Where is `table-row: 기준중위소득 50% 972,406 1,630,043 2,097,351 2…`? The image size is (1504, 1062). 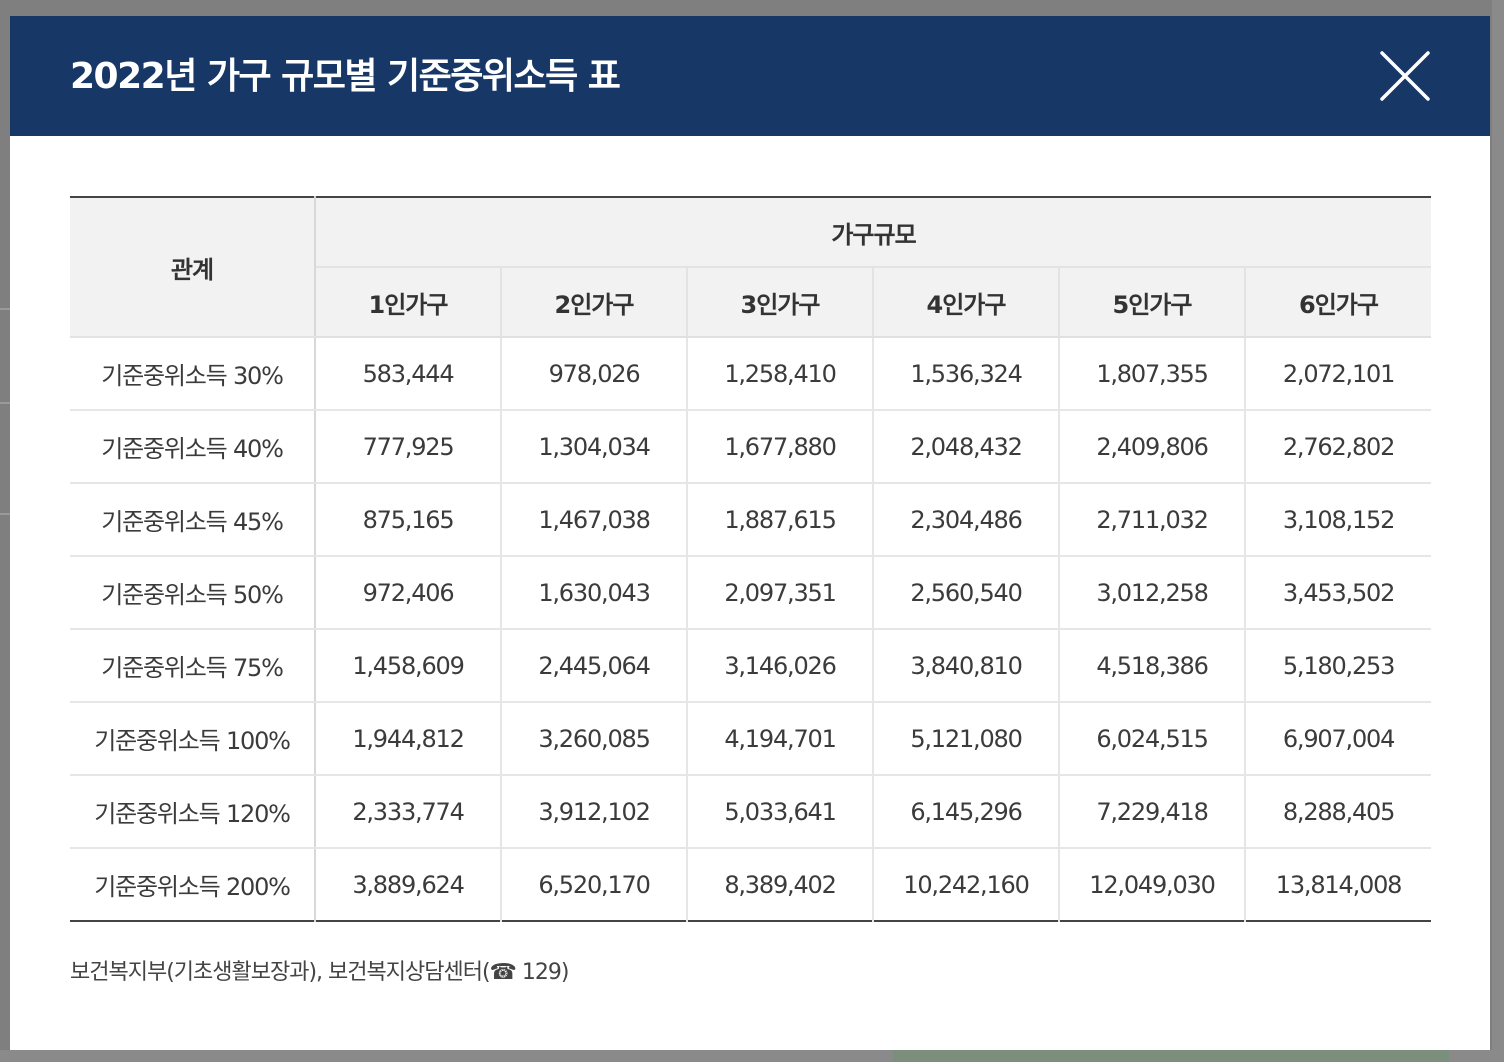 table-row: 기준중위소득 50% 972,406 1,630,043 2,097,351 2… is located at coordinates (751, 593).